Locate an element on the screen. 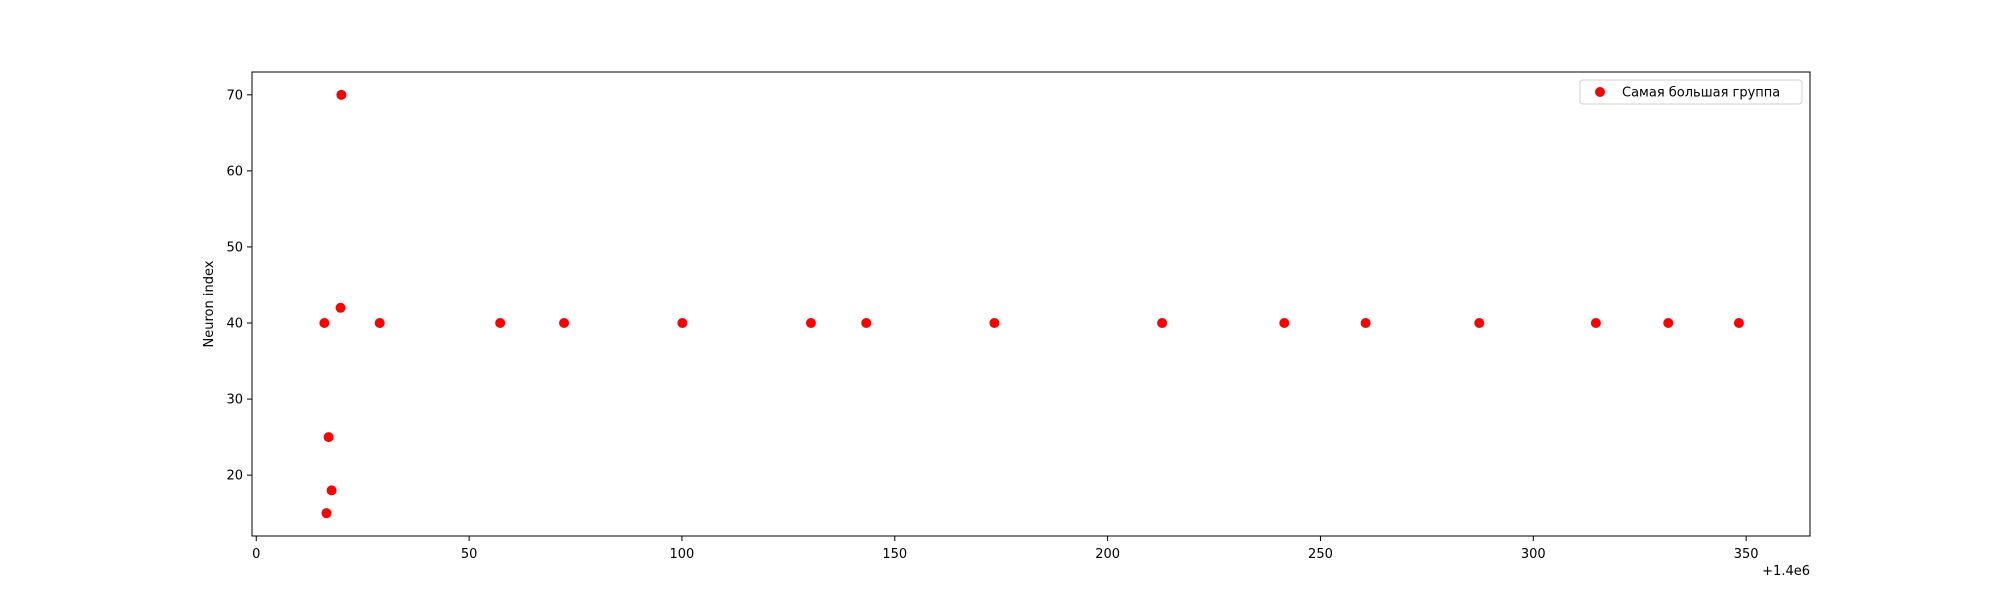  x-tick-label: 50 is located at coordinates (469, 554).